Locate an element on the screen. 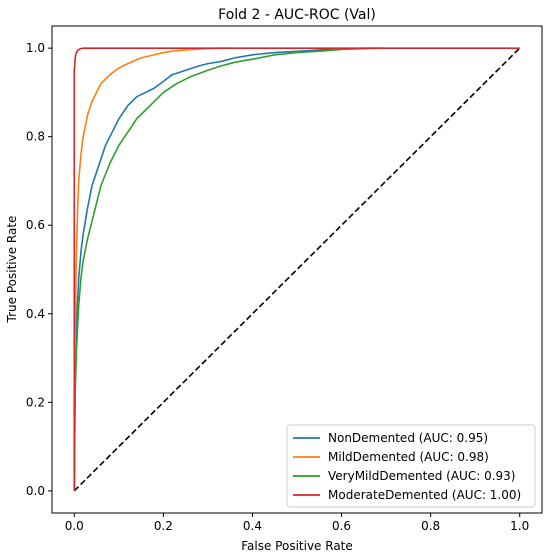 The height and width of the screenshot is (555, 550). legend-label-1: MildDemented (AUC: 0.98) is located at coordinates (408, 457).